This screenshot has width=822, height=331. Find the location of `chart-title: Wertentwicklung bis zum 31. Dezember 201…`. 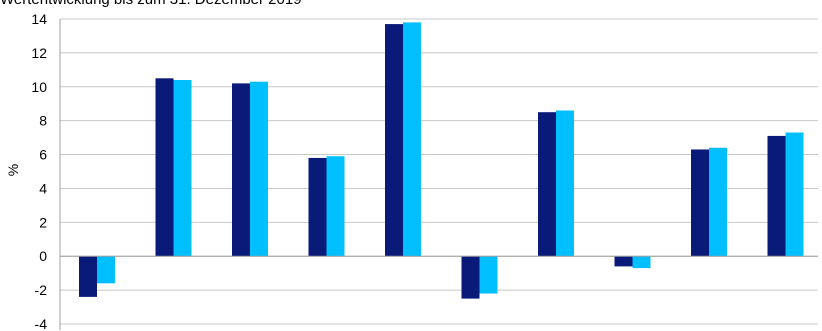

chart-title: Wertentwicklung bis zum 31. Dezember 201… is located at coordinates (151, 4).